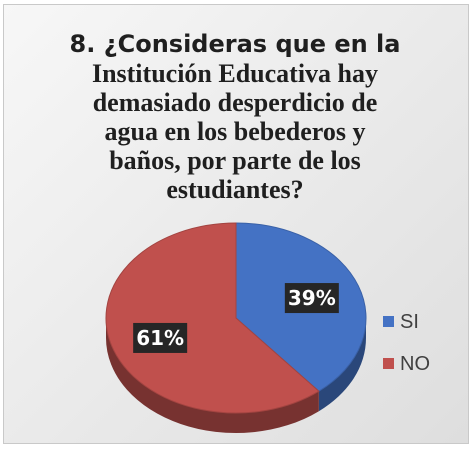  Describe the element at coordinates (388, 321) in the screenshot. I see `legend-swatch-si` at that location.